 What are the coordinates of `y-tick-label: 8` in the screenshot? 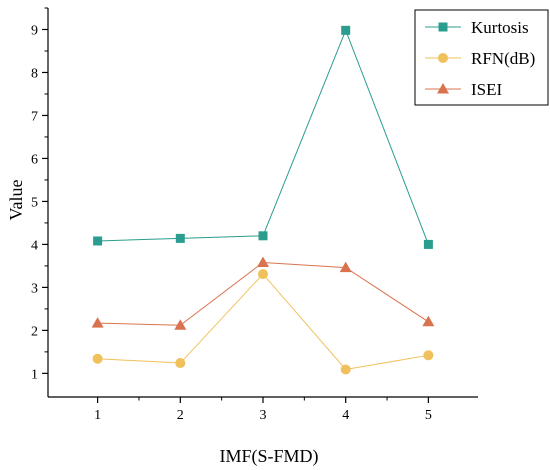 It's located at (34, 73).